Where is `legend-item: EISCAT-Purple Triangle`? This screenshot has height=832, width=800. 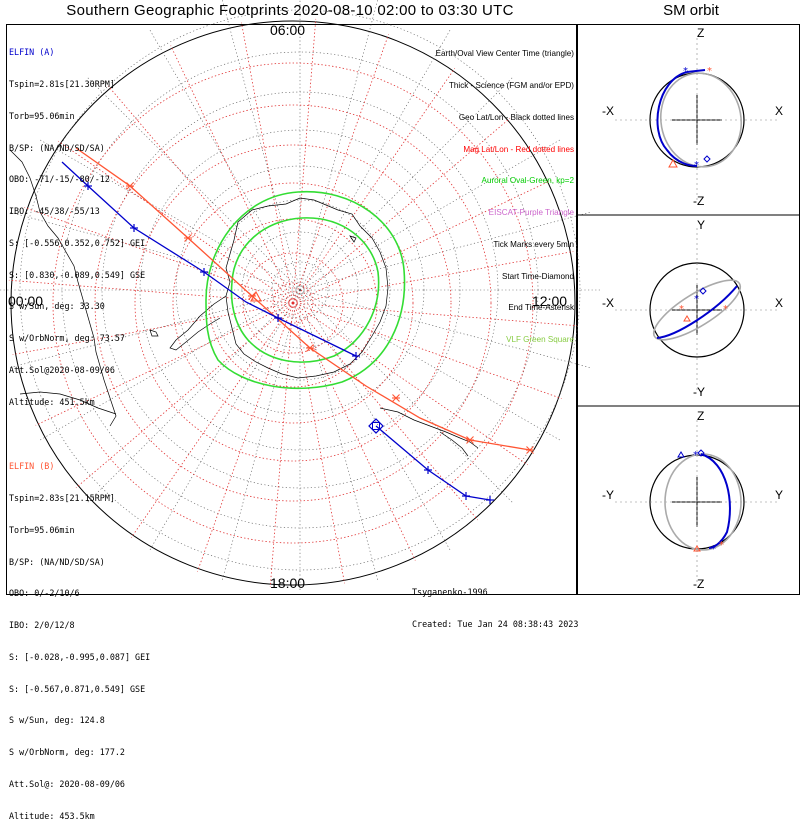 legend-item: EISCAT-Purple Triangle is located at coordinates (531, 213).